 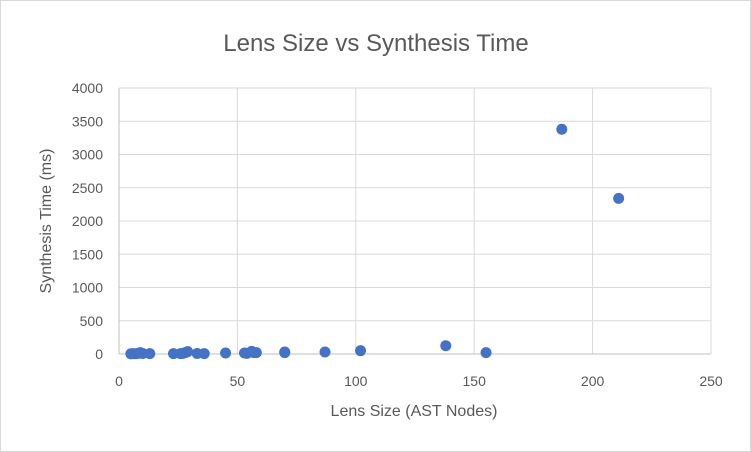 I want to click on y-tick-label: 500, so click(x=92, y=321).